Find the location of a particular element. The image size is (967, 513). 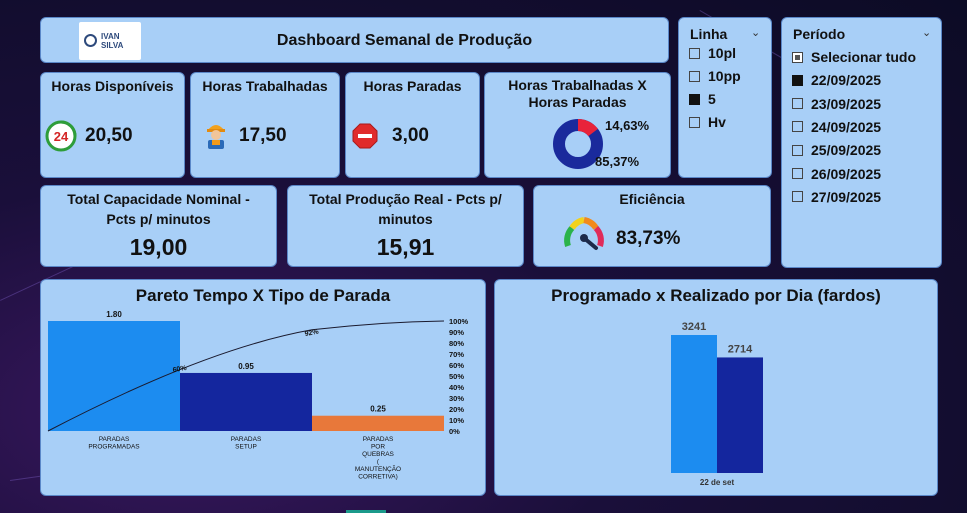

kpi-value: 17,50 is located at coordinates (263, 135).